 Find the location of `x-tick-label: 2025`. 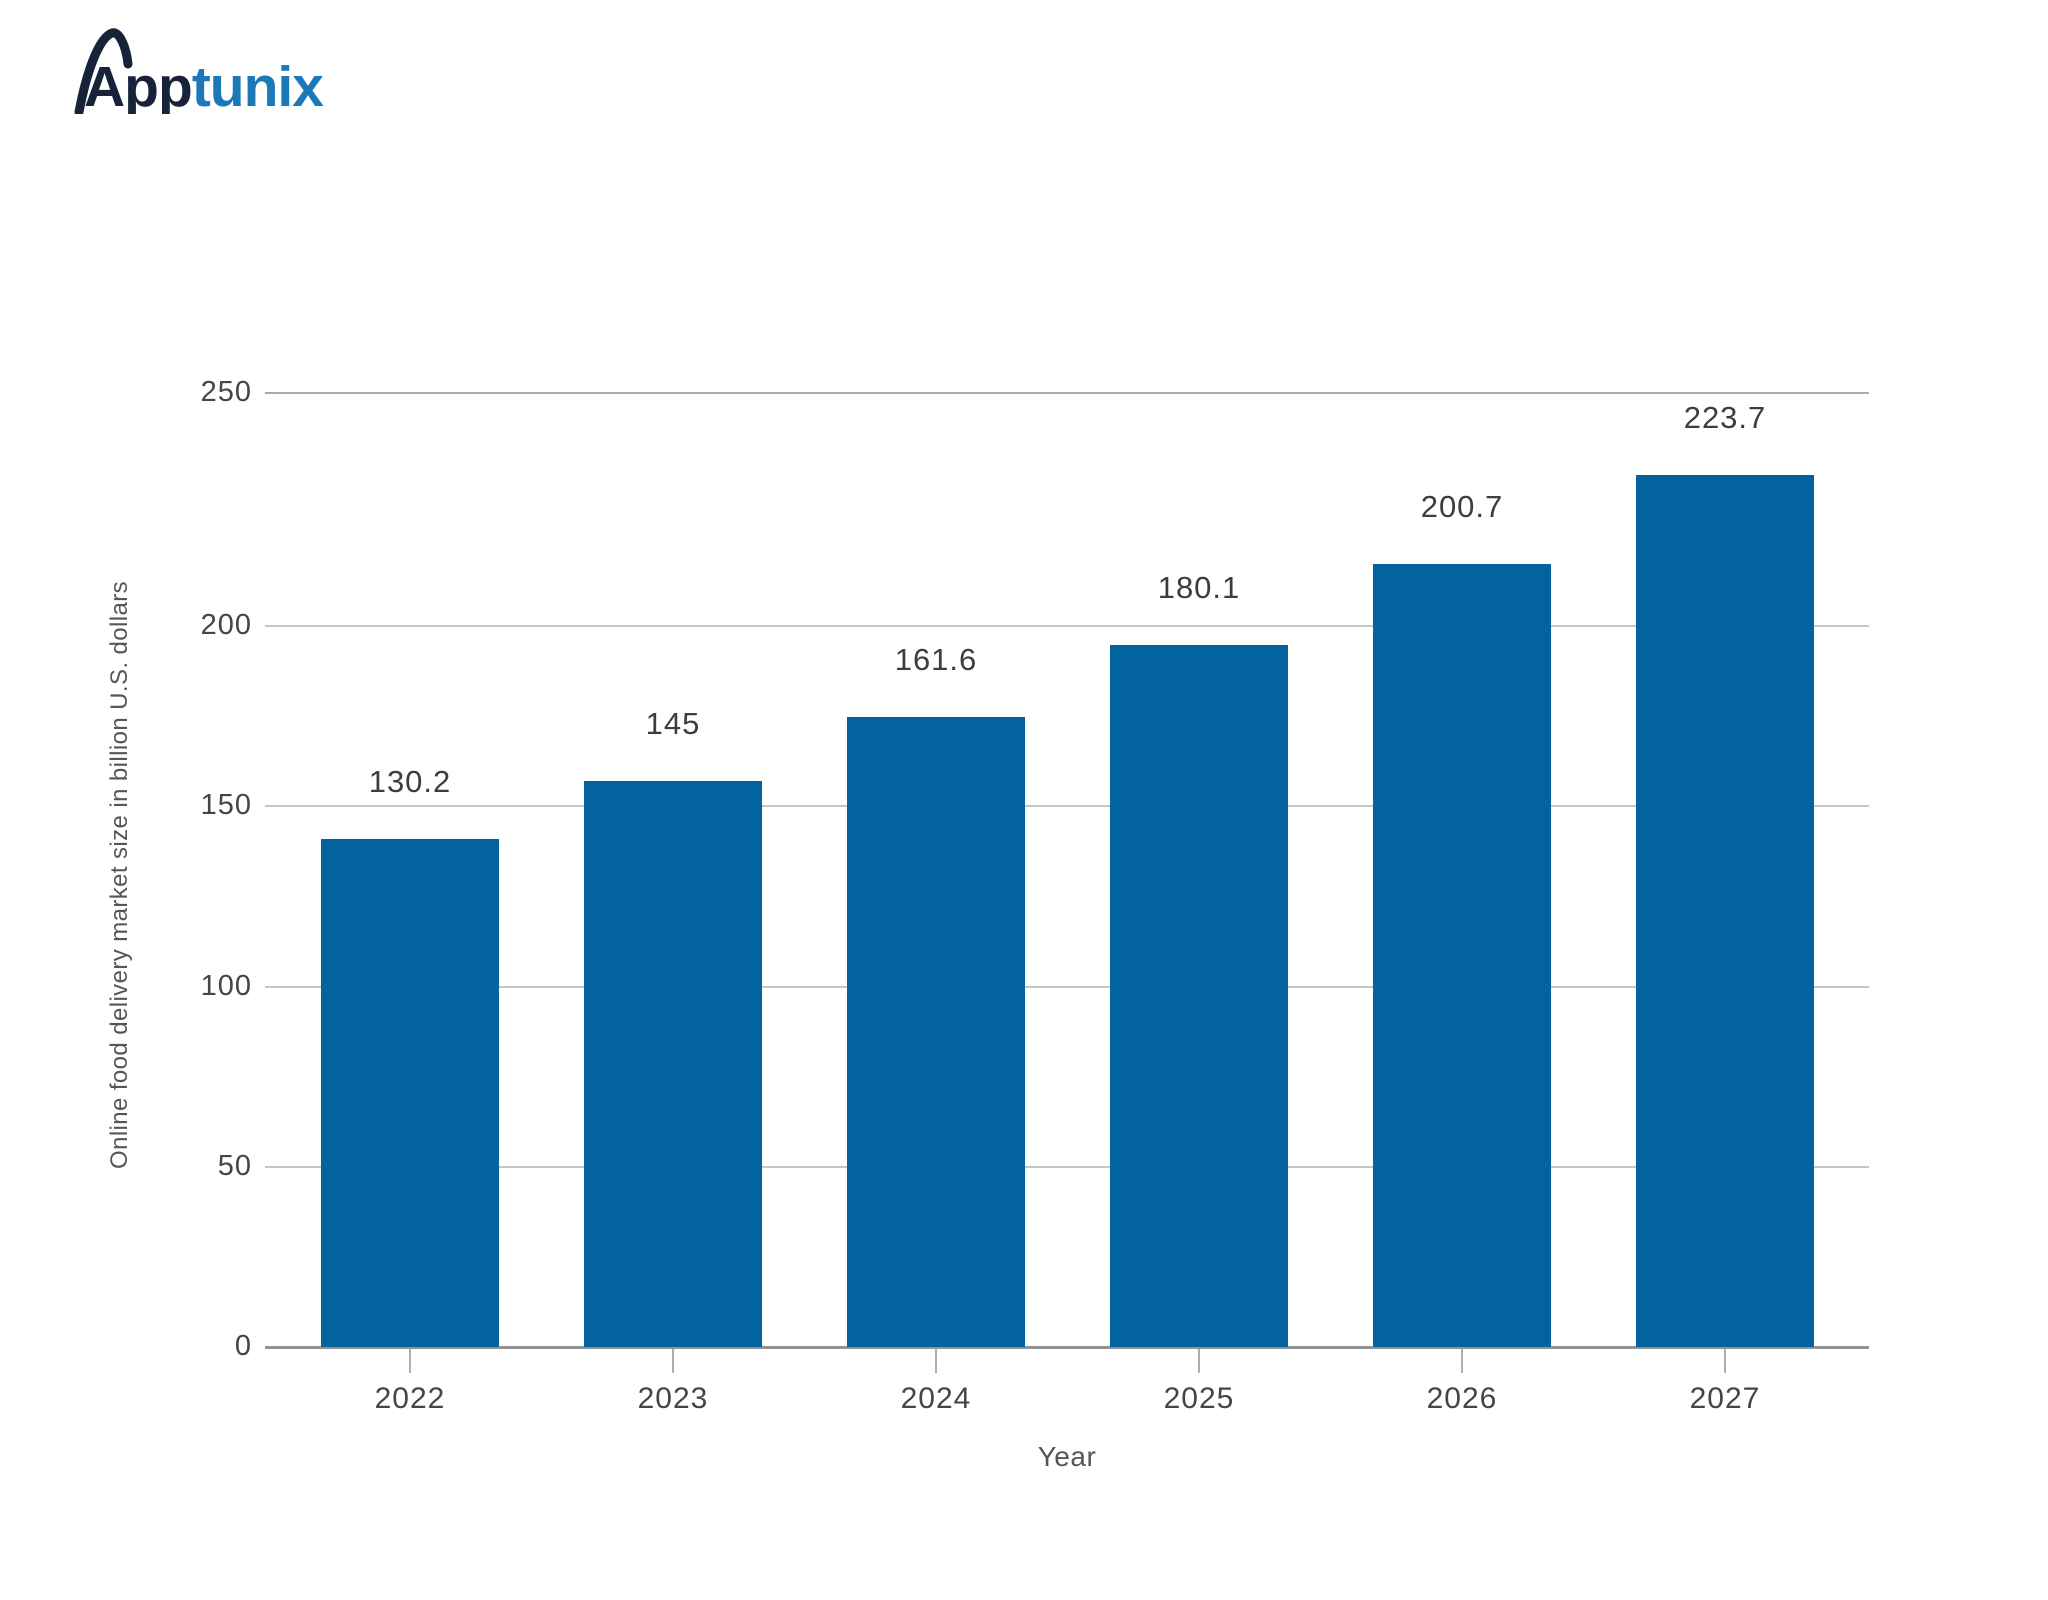

x-tick-label: 2025 is located at coordinates (1199, 1398).